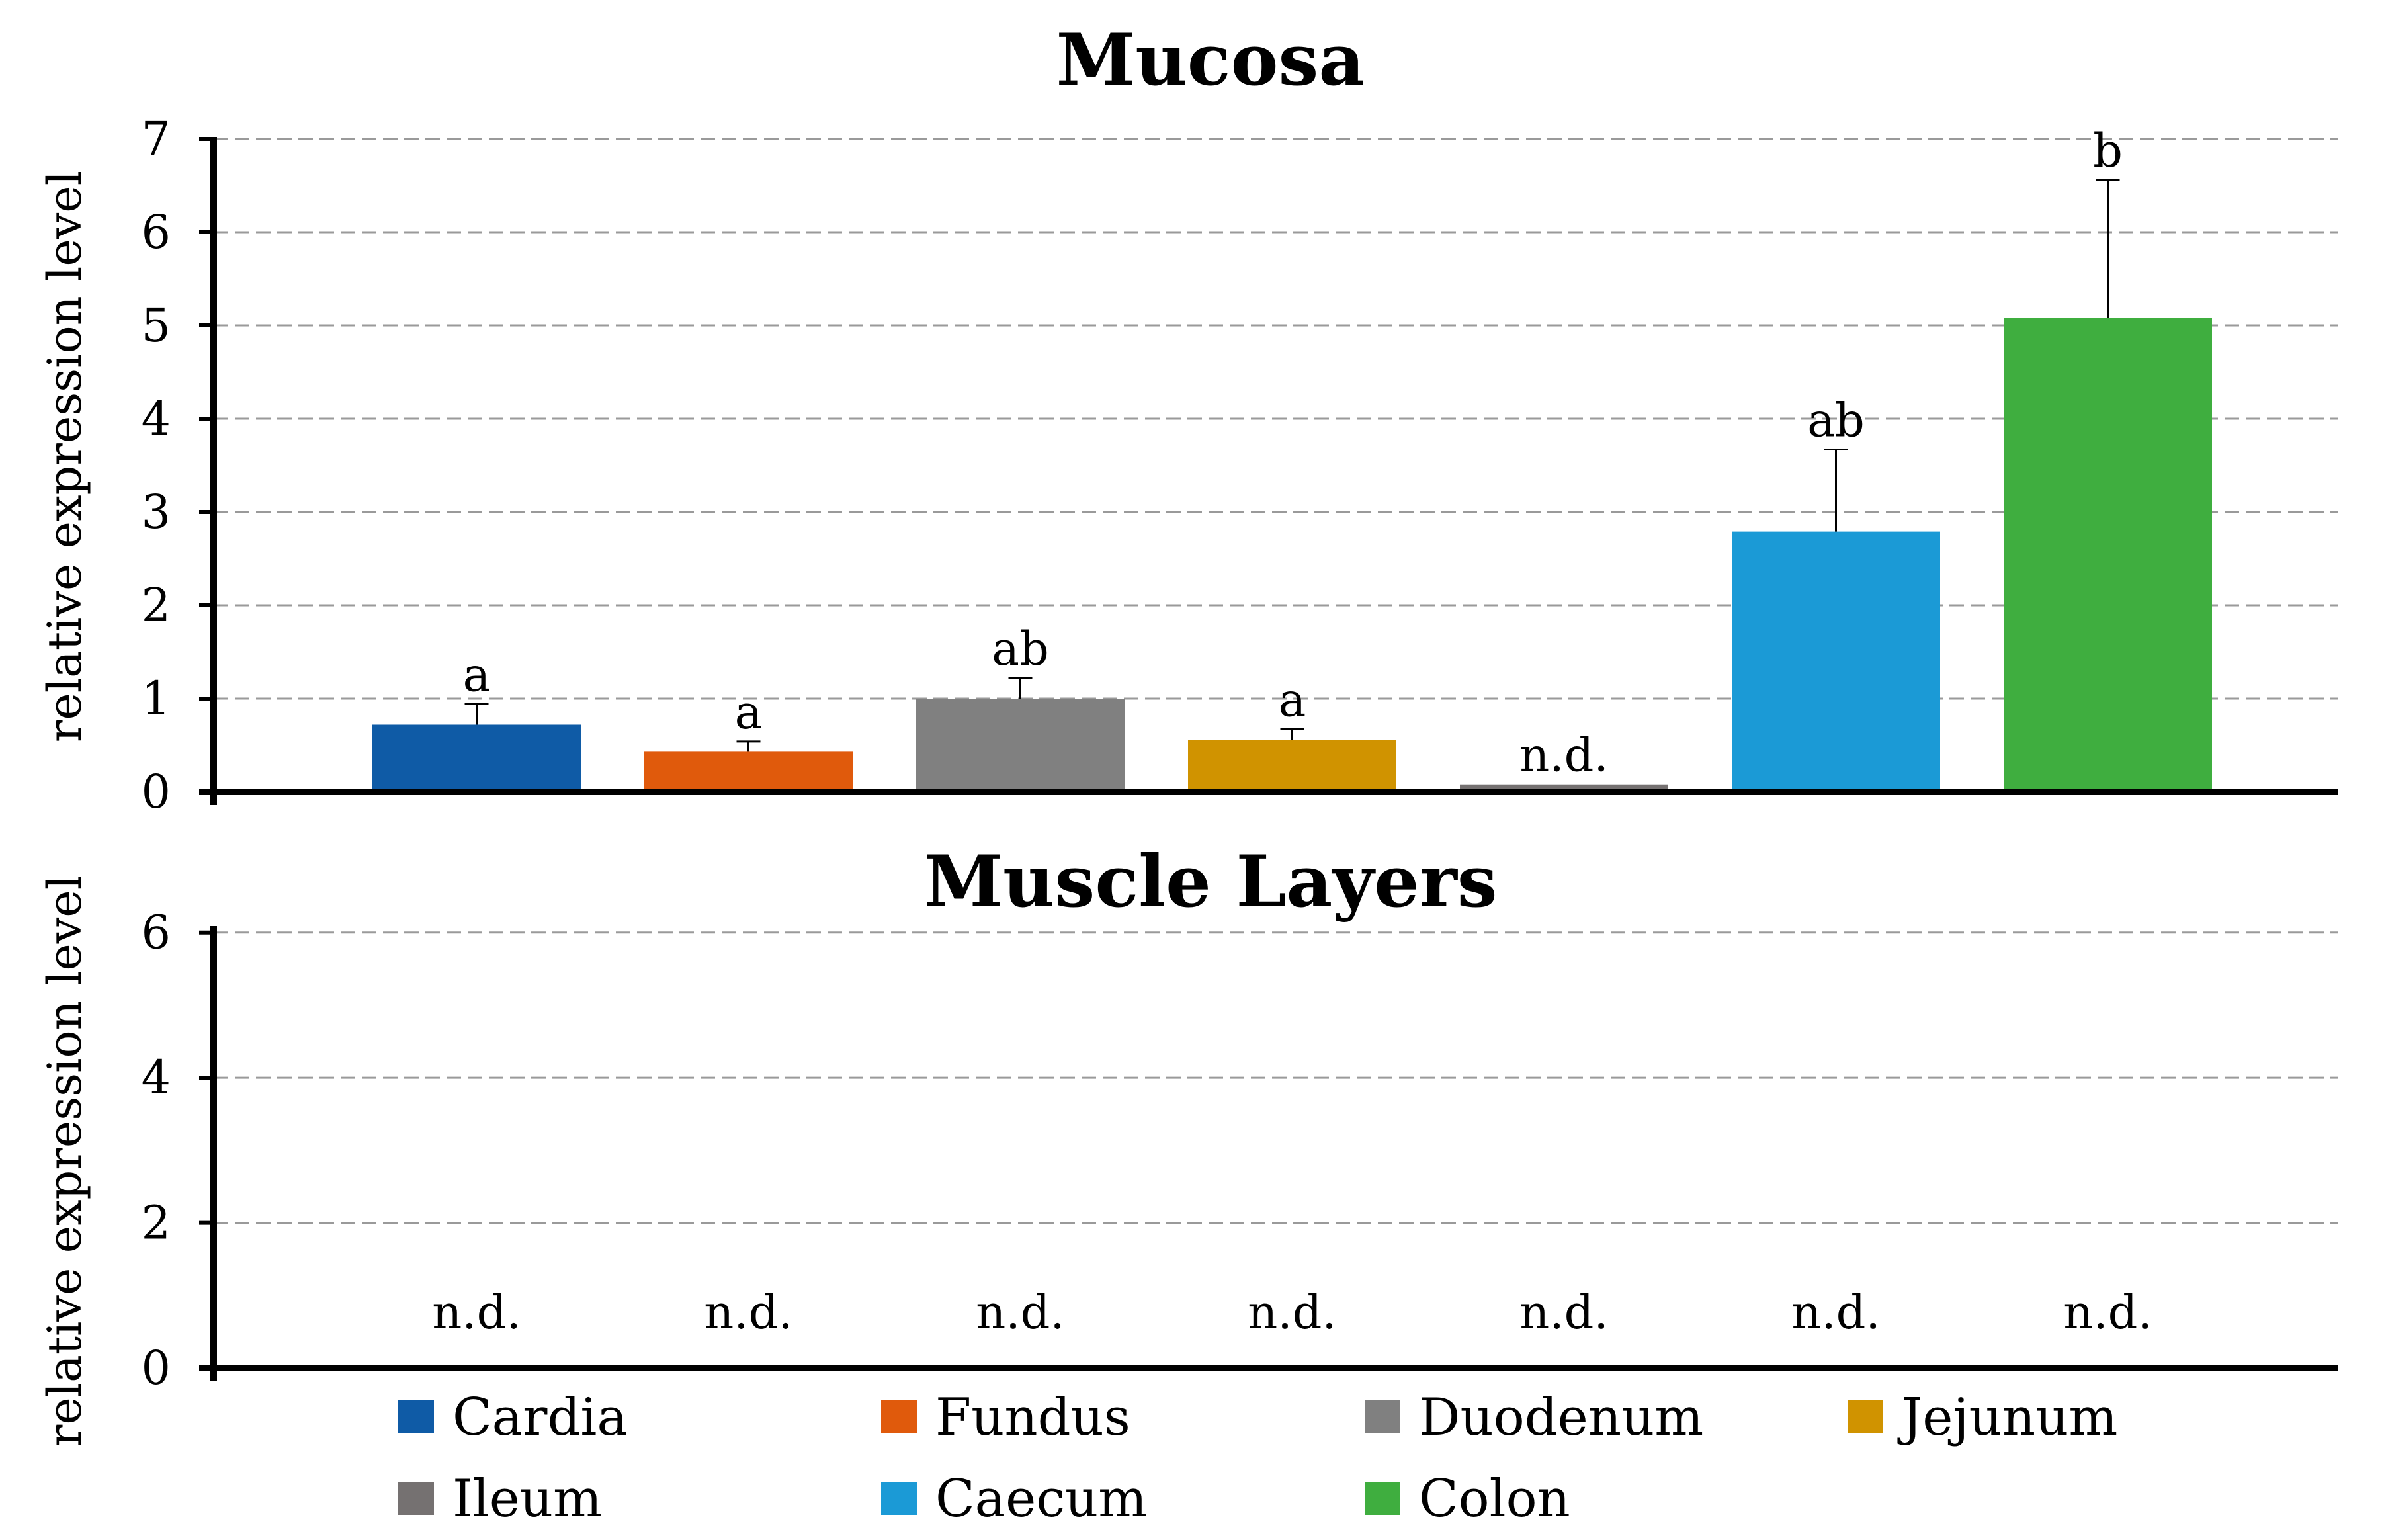  Describe the element at coordinates (1382, 1499) in the screenshot. I see `legend-swatch-colon` at that location.